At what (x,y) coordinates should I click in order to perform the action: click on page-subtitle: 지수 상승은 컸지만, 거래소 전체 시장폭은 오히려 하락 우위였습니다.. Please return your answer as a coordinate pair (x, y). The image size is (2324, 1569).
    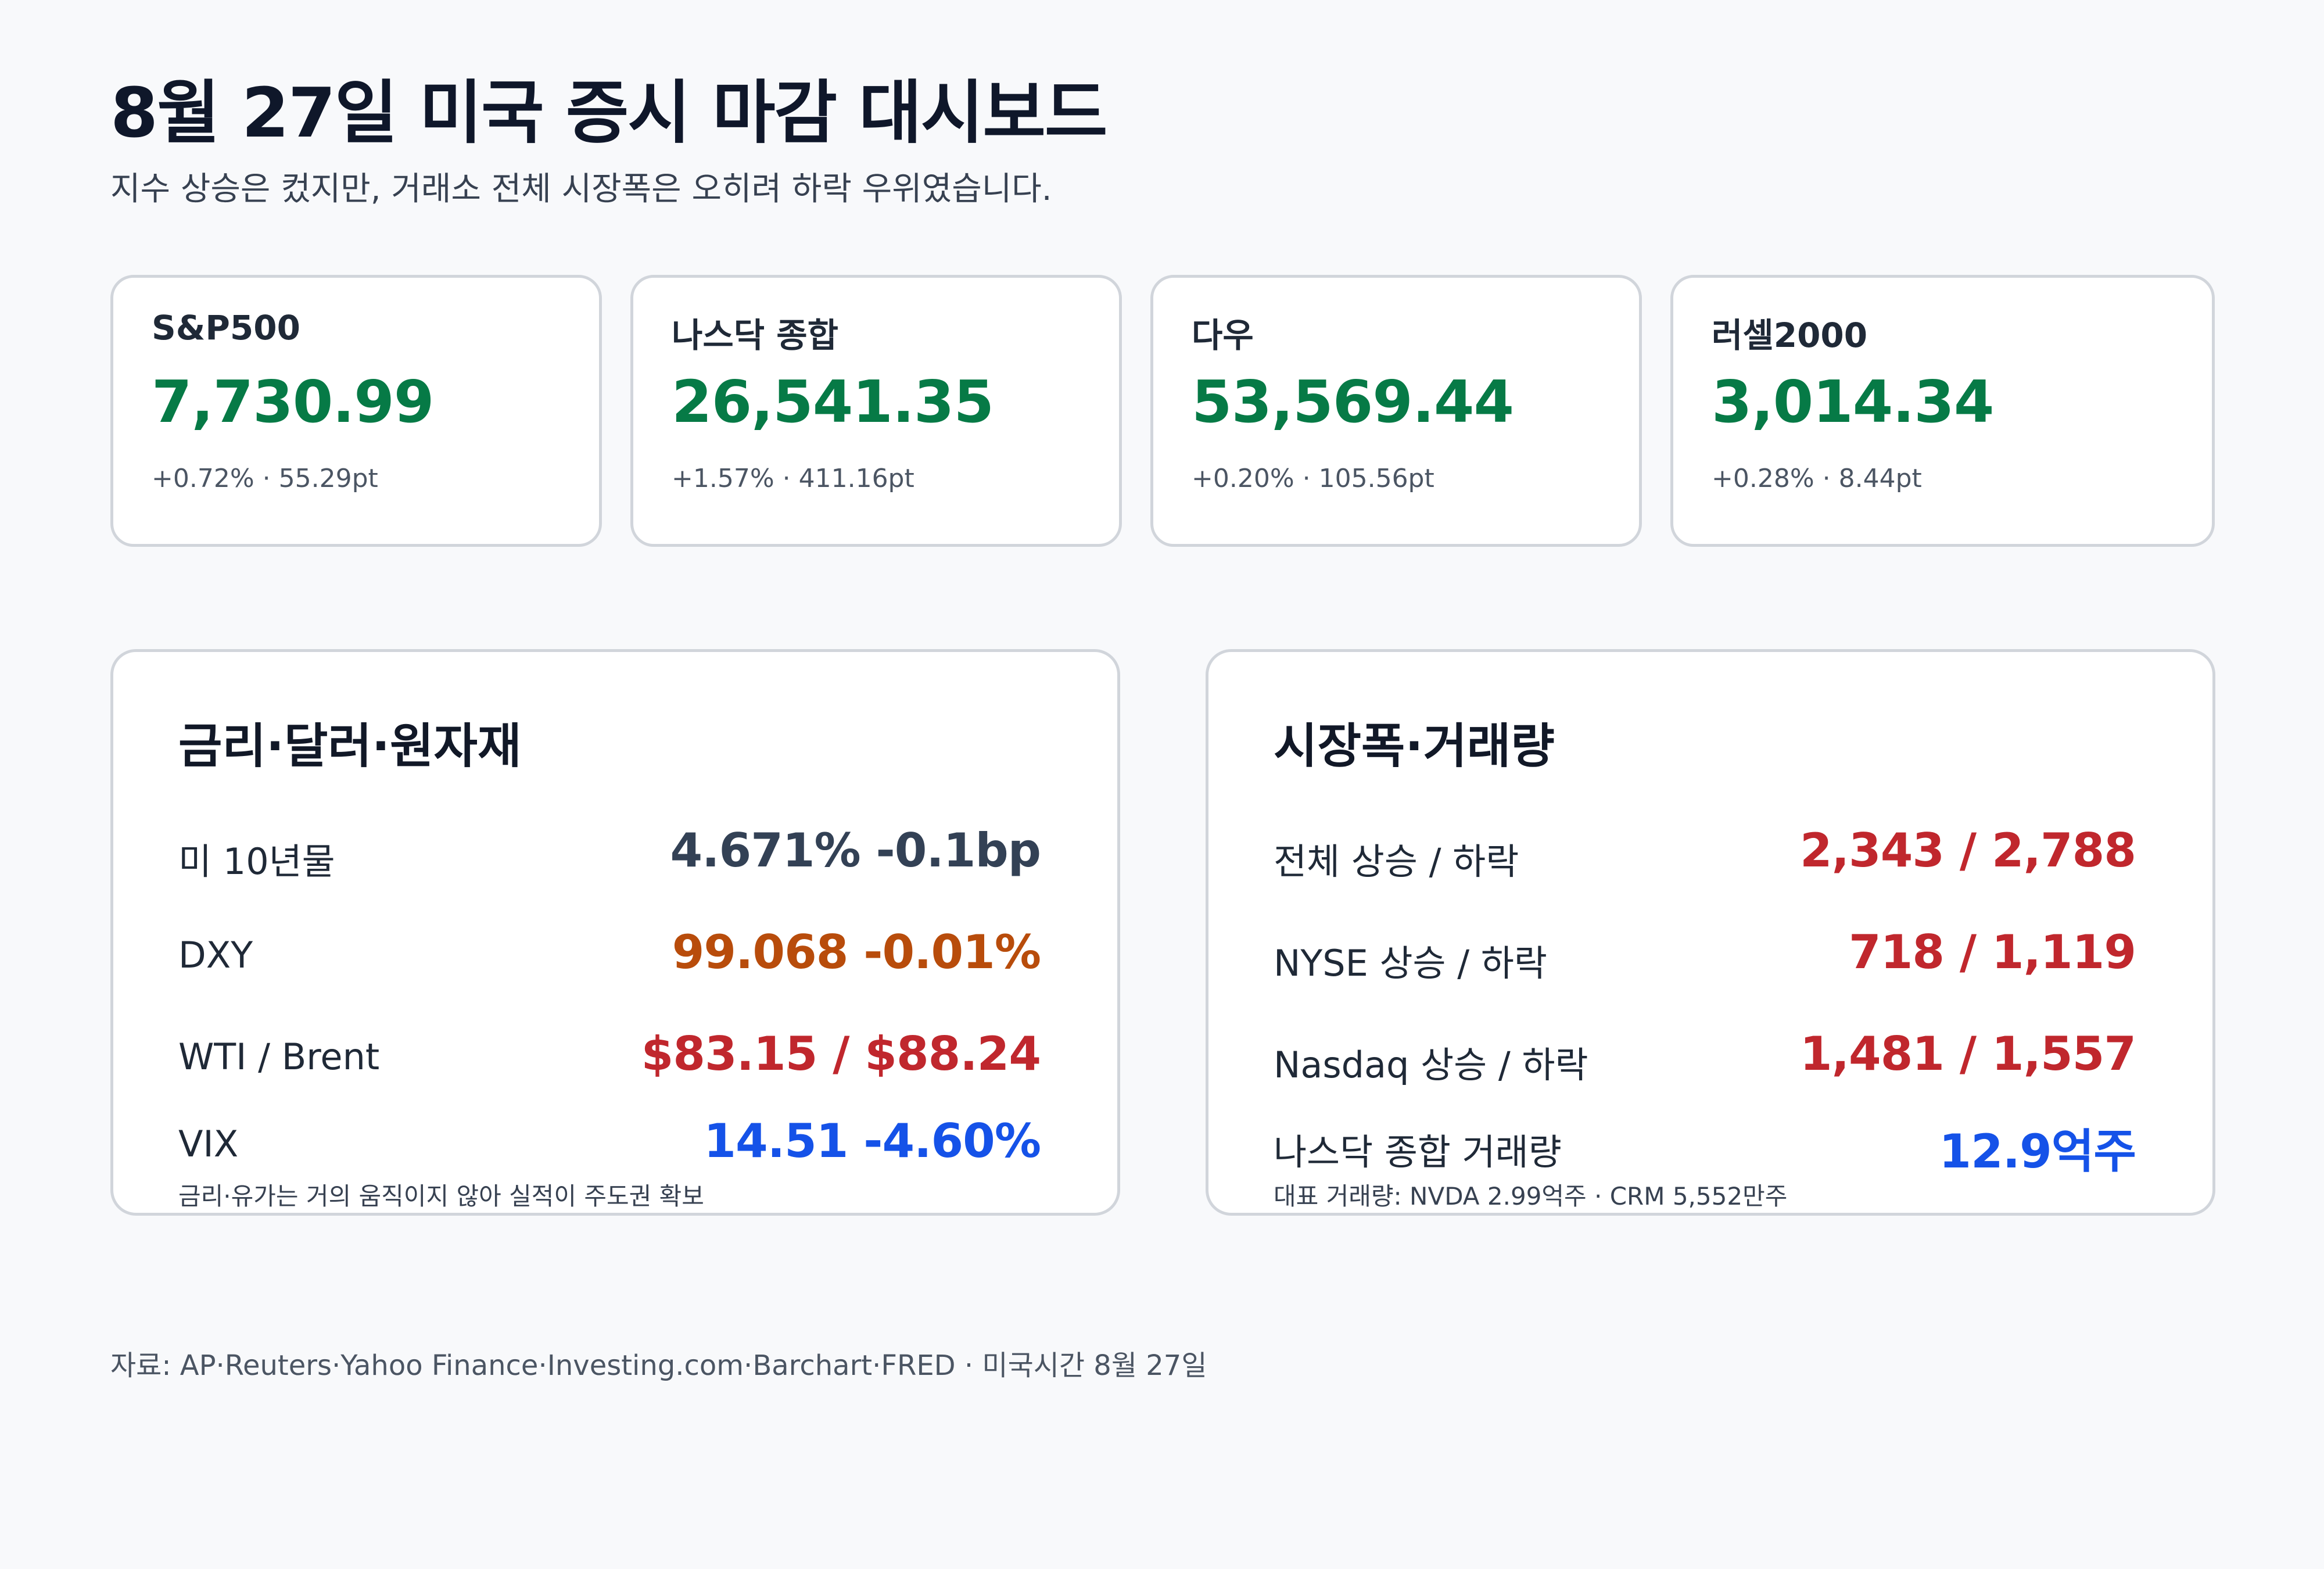
    Looking at the image, I should click on (581, 189).